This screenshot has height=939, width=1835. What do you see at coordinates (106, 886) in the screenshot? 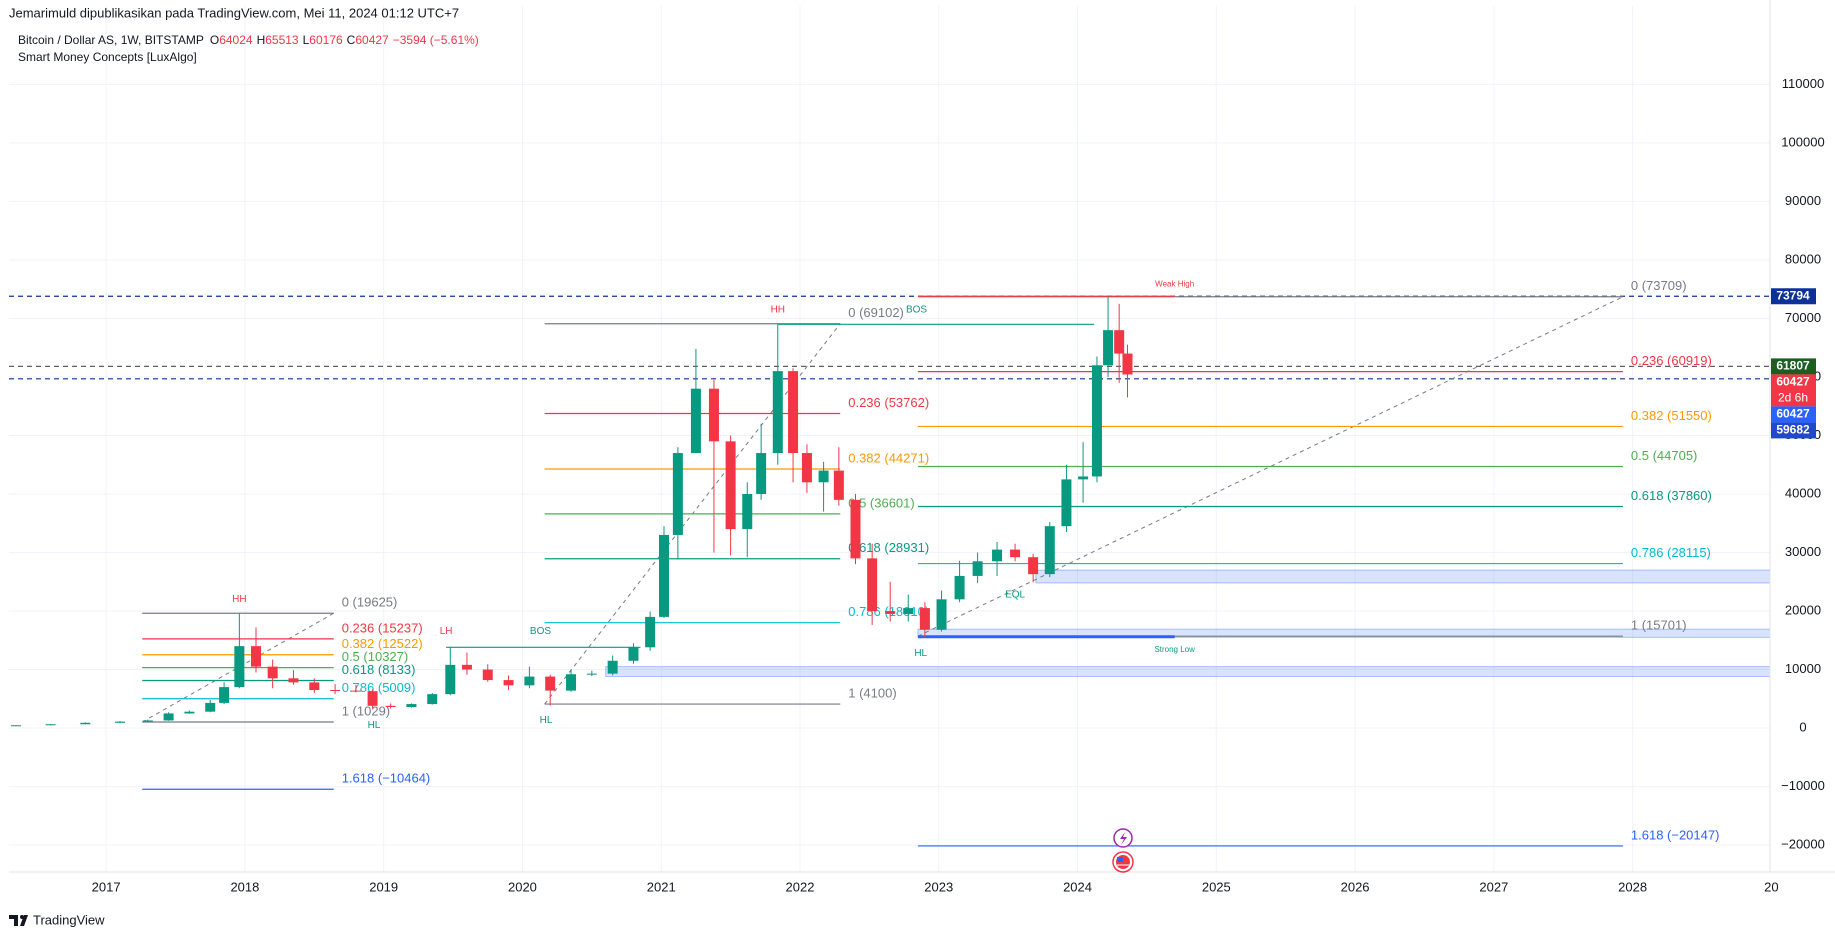
I see `x-tick-label: 2017` at bounding box center [106, 886].